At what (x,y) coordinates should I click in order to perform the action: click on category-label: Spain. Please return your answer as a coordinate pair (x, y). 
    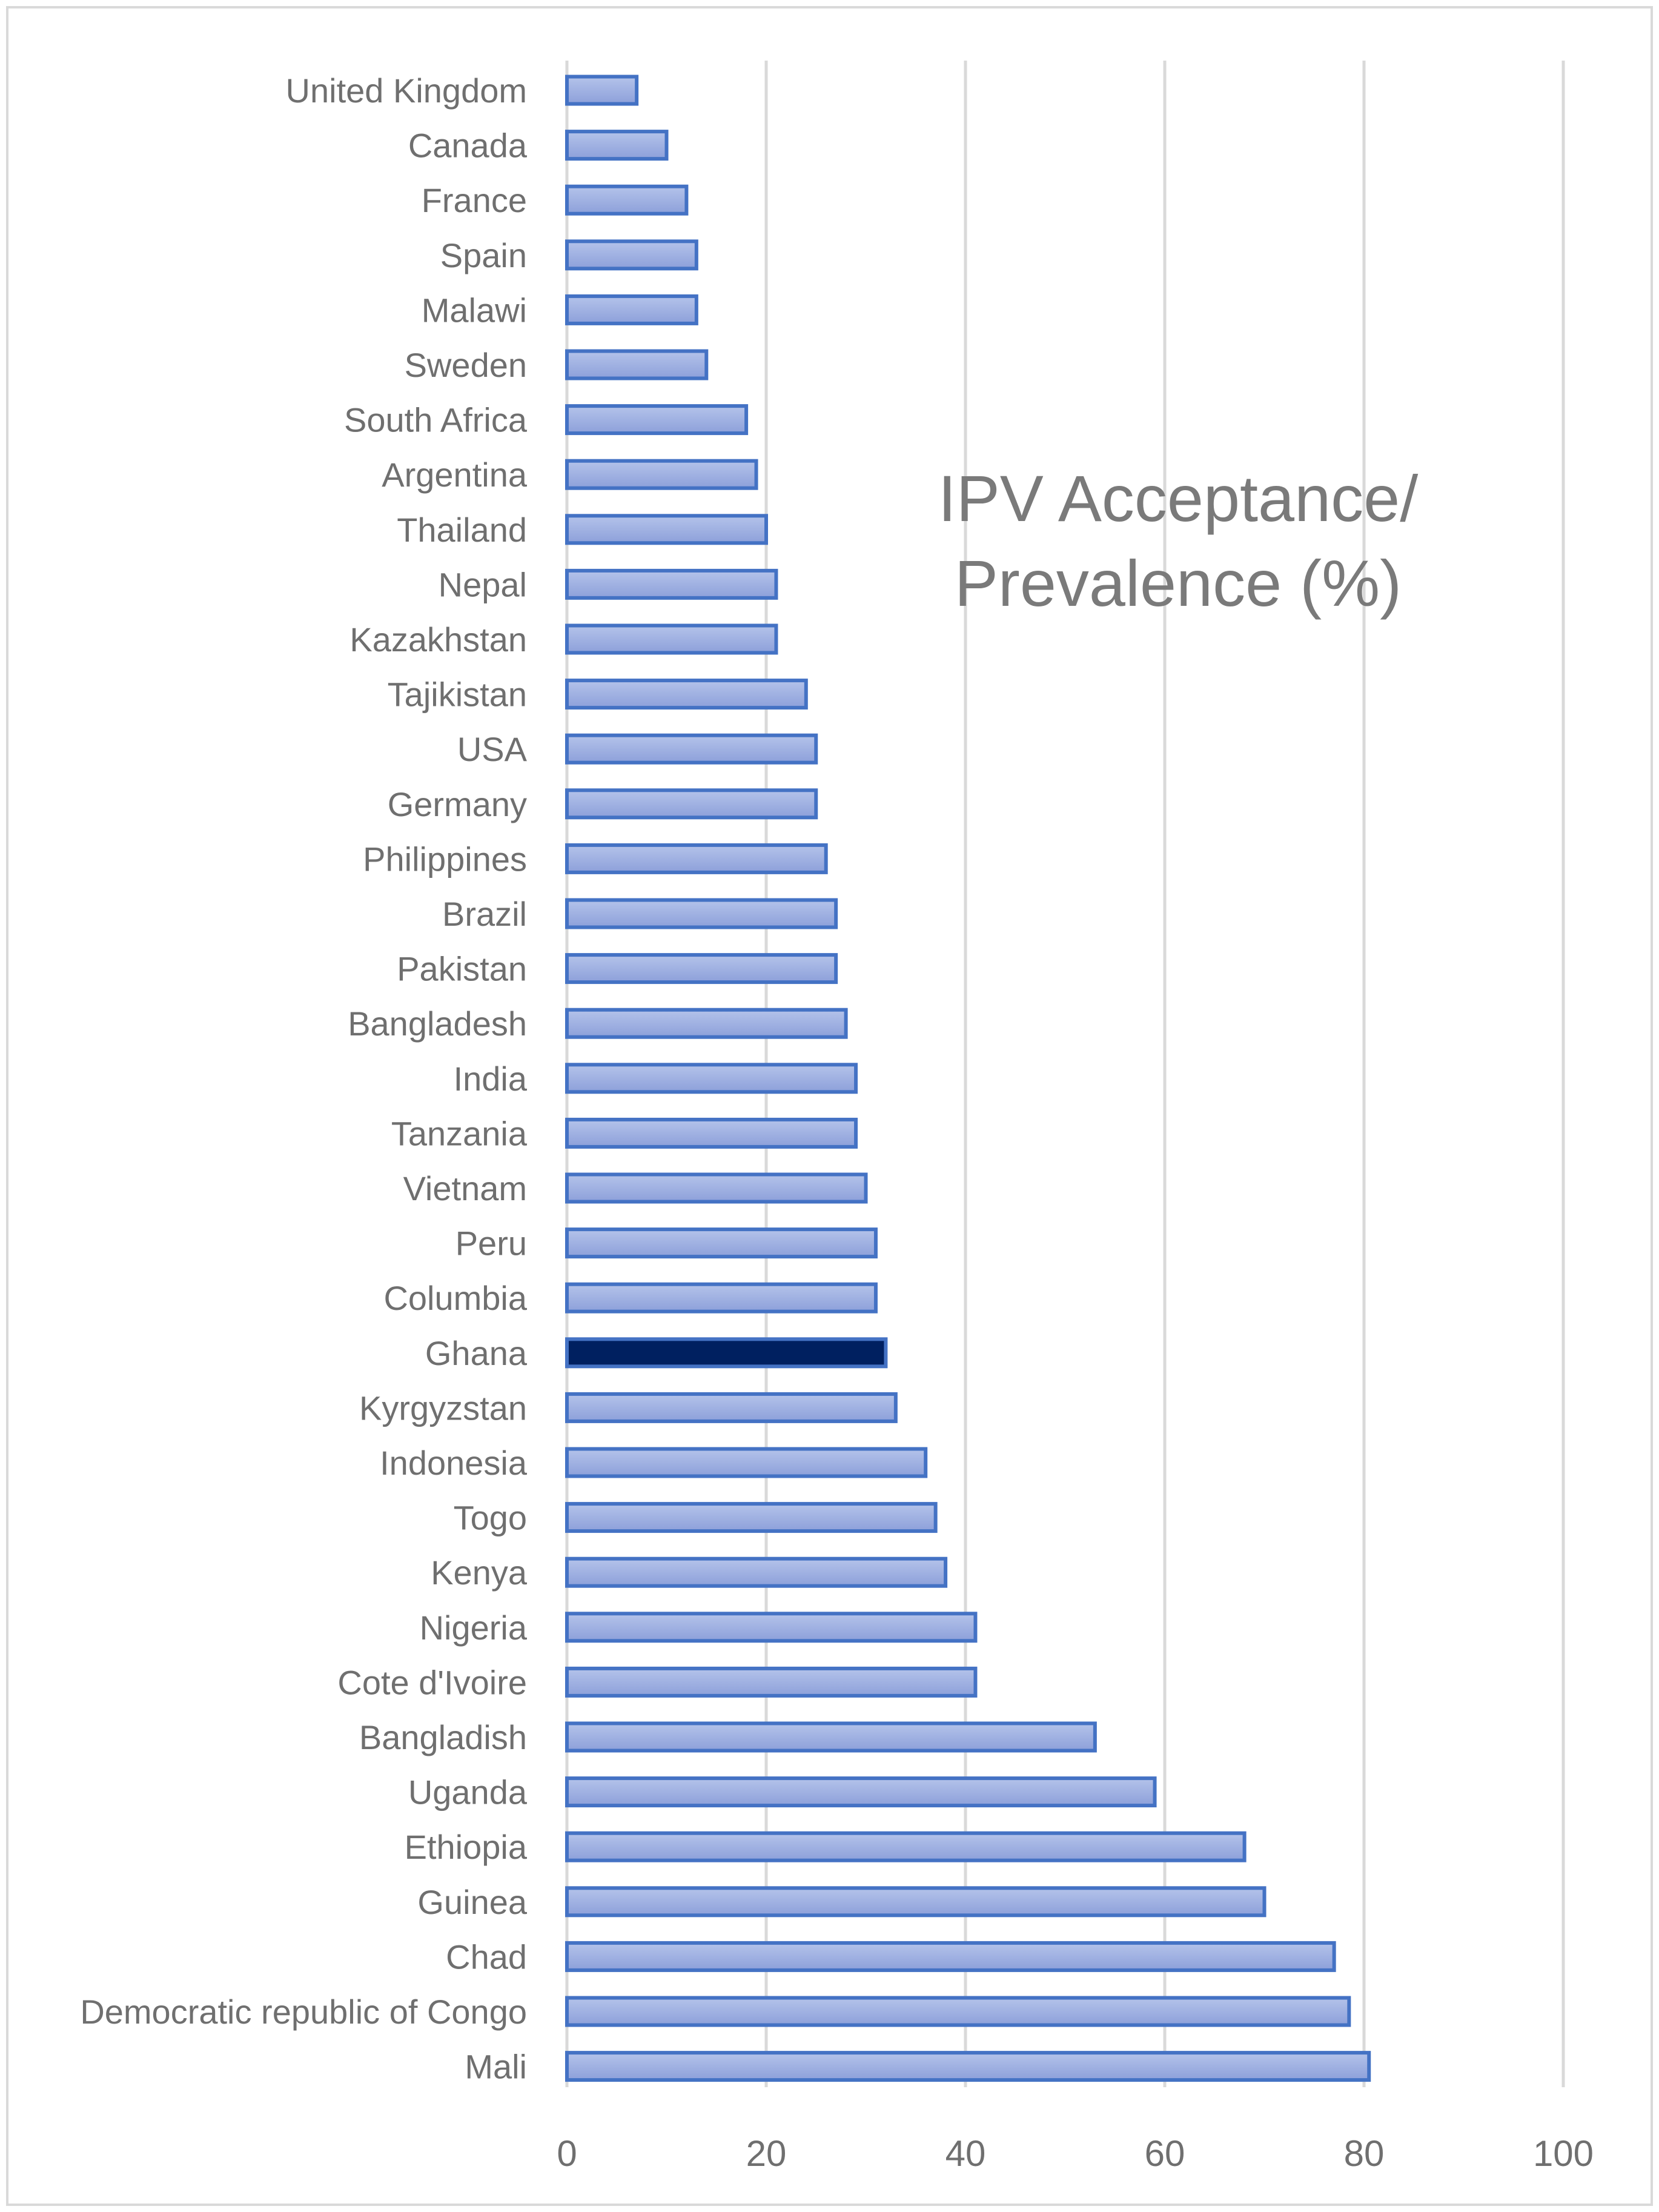
    Looking at the image, I should click on (483, 255).